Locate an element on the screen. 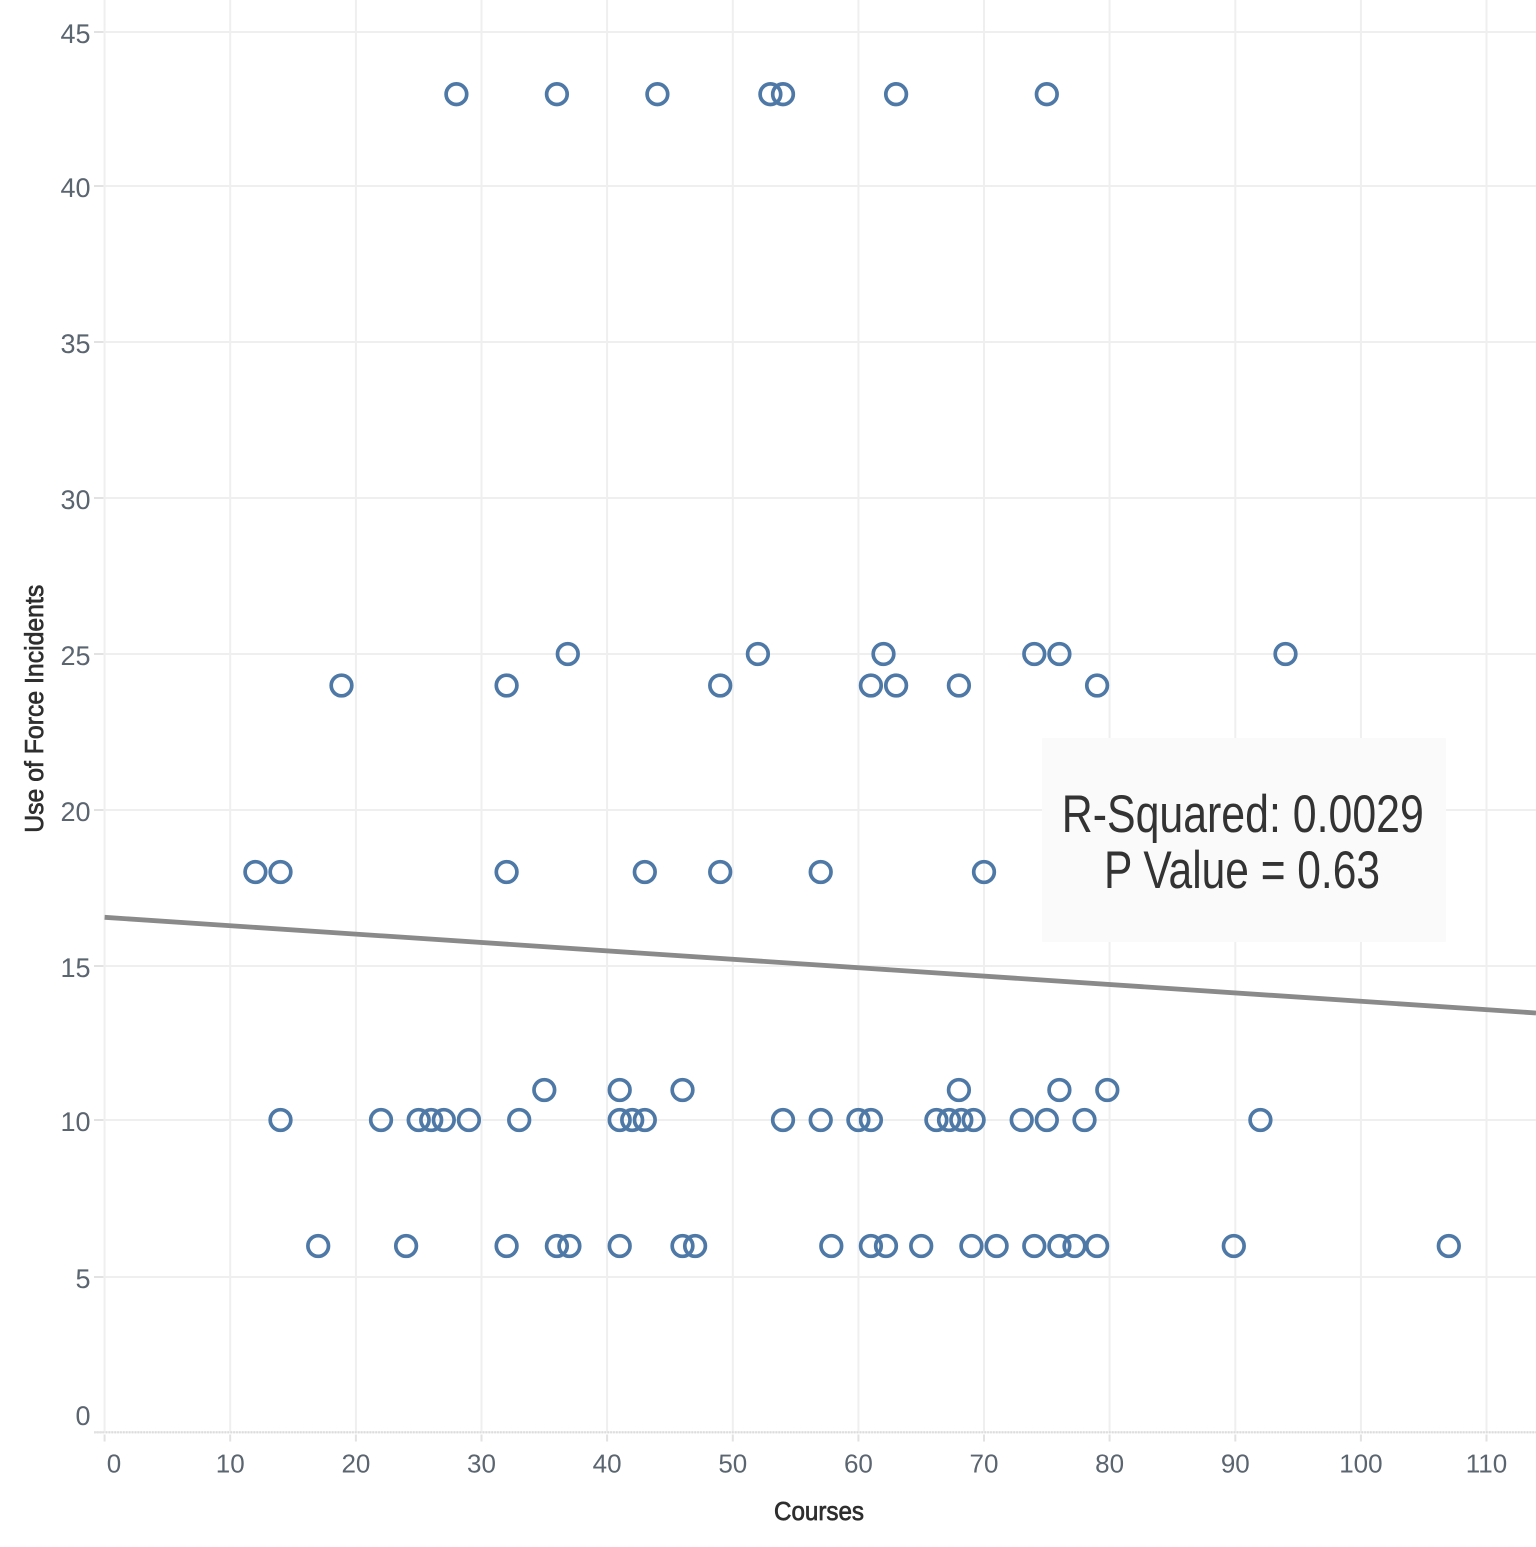 This screenshot has width=1536, height=1547. svg-text: 25 is located at coordinates (75, 656).